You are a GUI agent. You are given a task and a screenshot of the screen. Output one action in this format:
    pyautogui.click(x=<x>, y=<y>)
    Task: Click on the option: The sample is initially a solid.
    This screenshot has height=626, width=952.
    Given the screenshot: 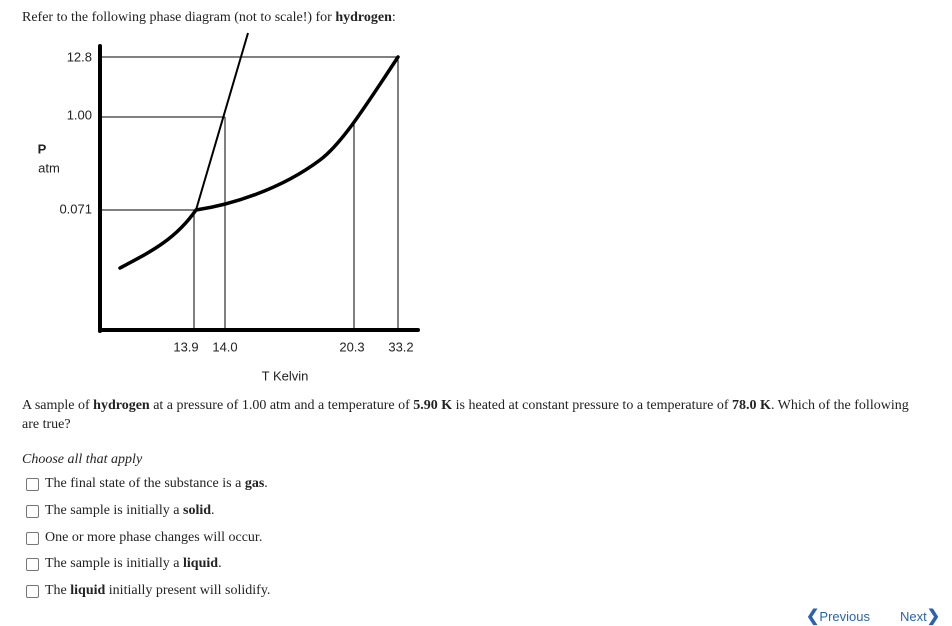 What is the action you would take?
    pyautogui.click(x=120, y=511)
    